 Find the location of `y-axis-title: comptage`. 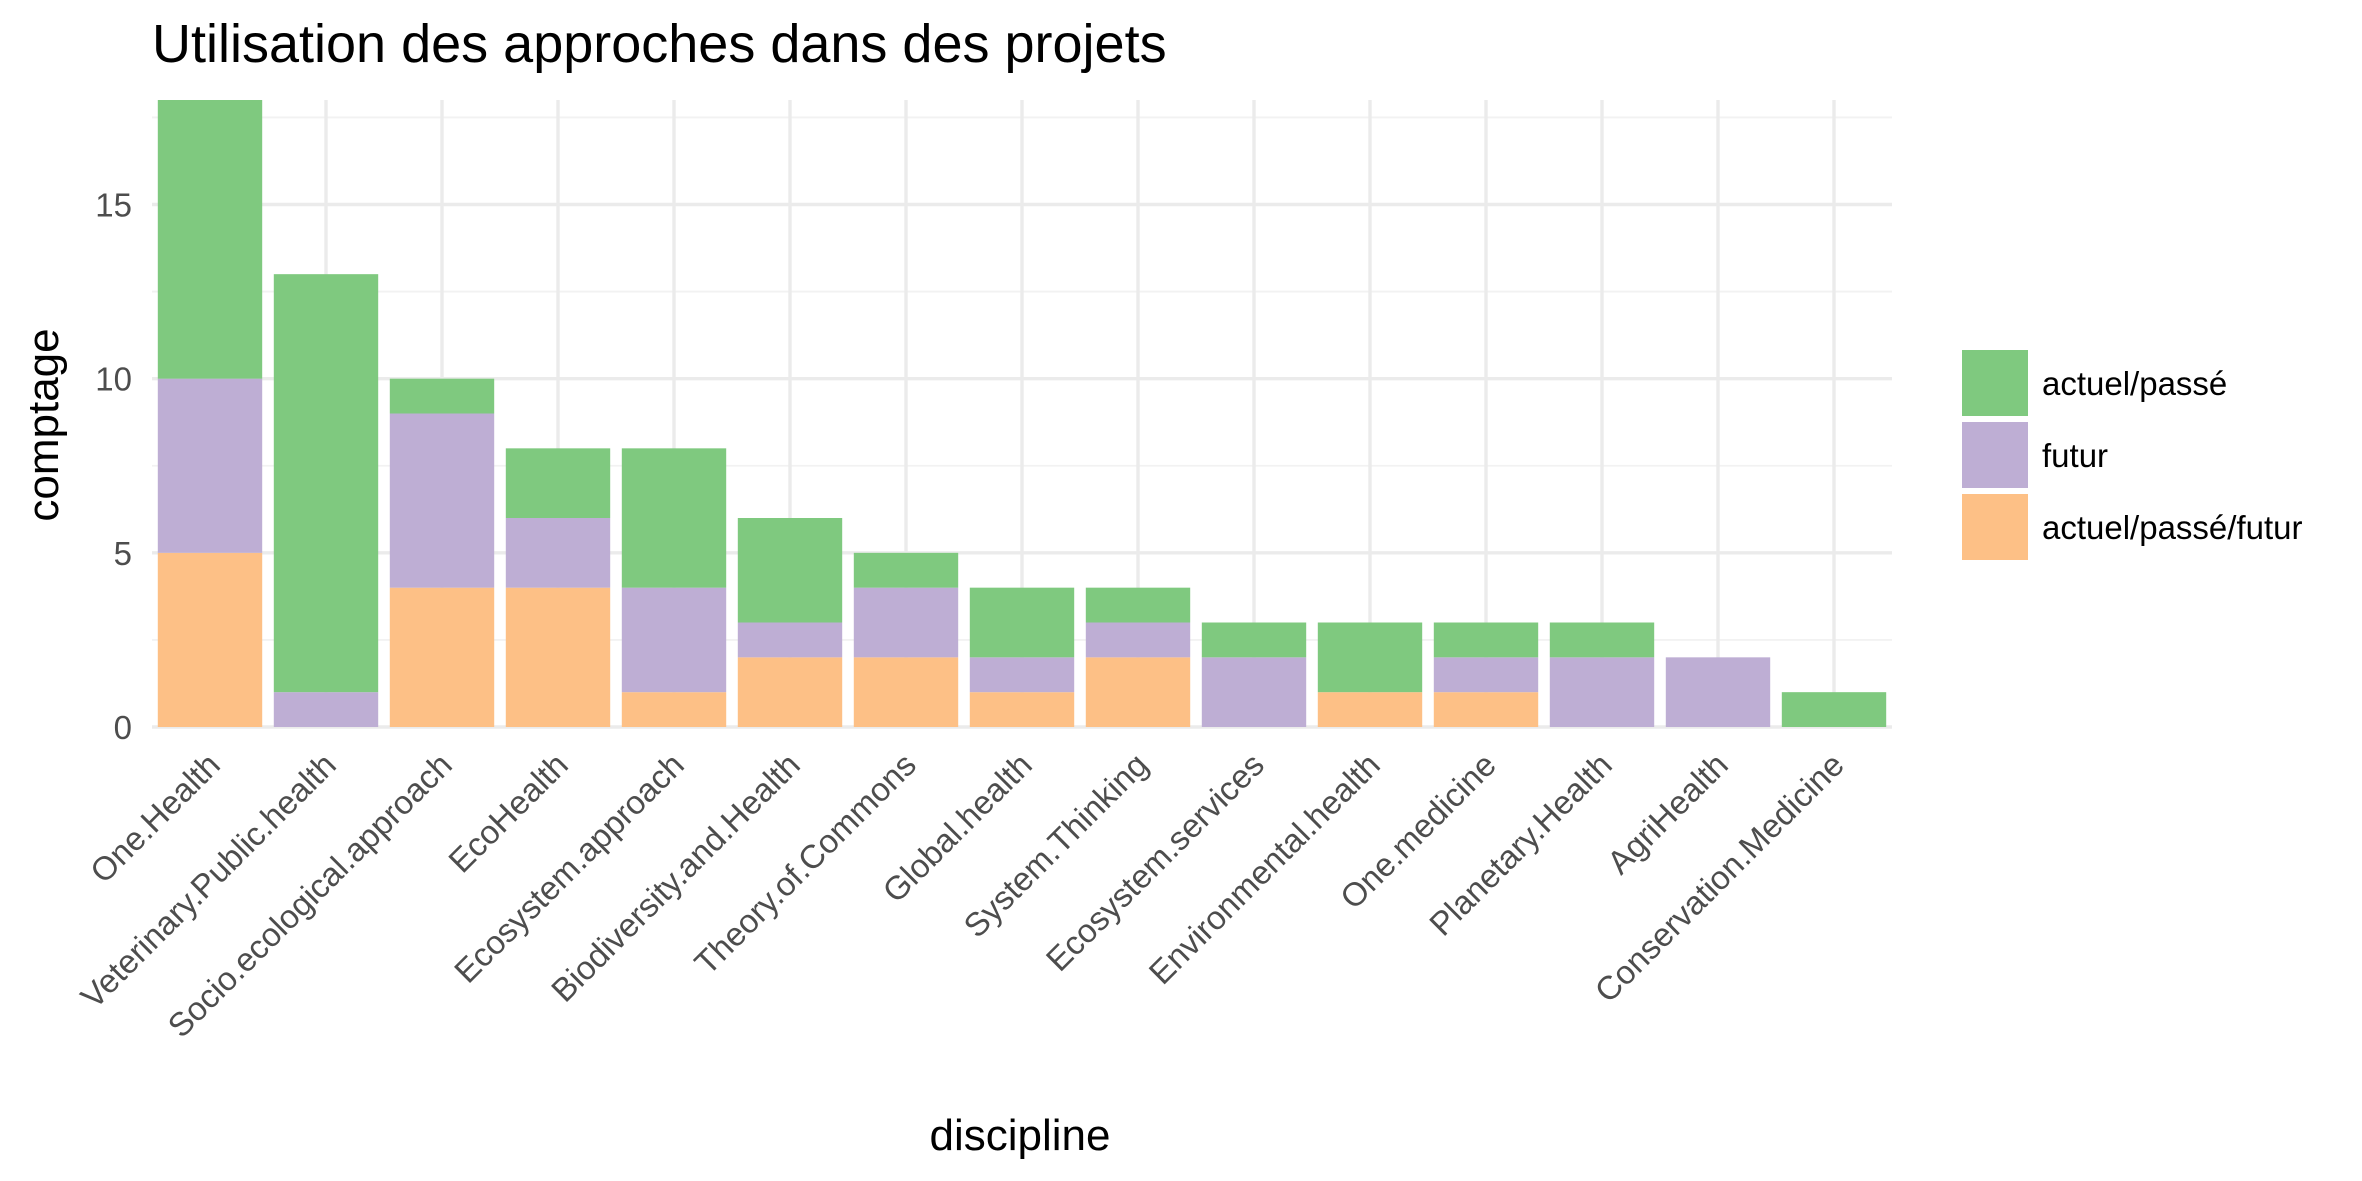

y-axis-title: comptage is located at coordinates (43, 424).